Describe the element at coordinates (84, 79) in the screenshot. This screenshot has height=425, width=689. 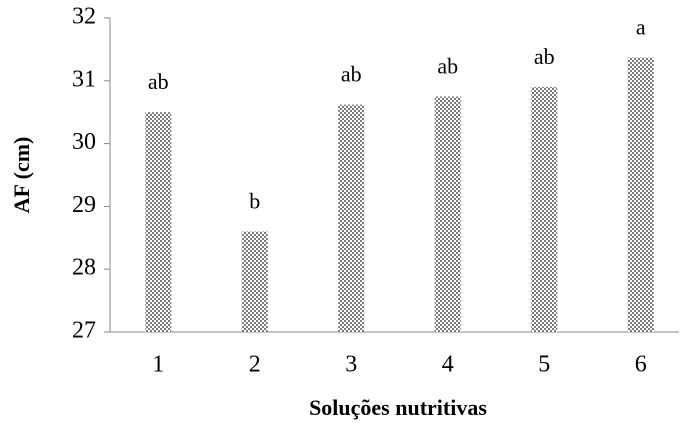
I see `y-tick-label: 31` at that location.